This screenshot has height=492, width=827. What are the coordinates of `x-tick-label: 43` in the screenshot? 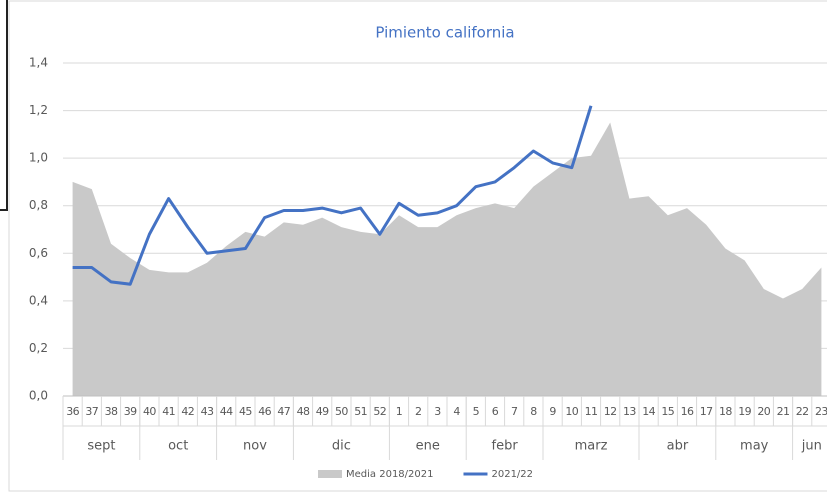 It's located at (207, 411).